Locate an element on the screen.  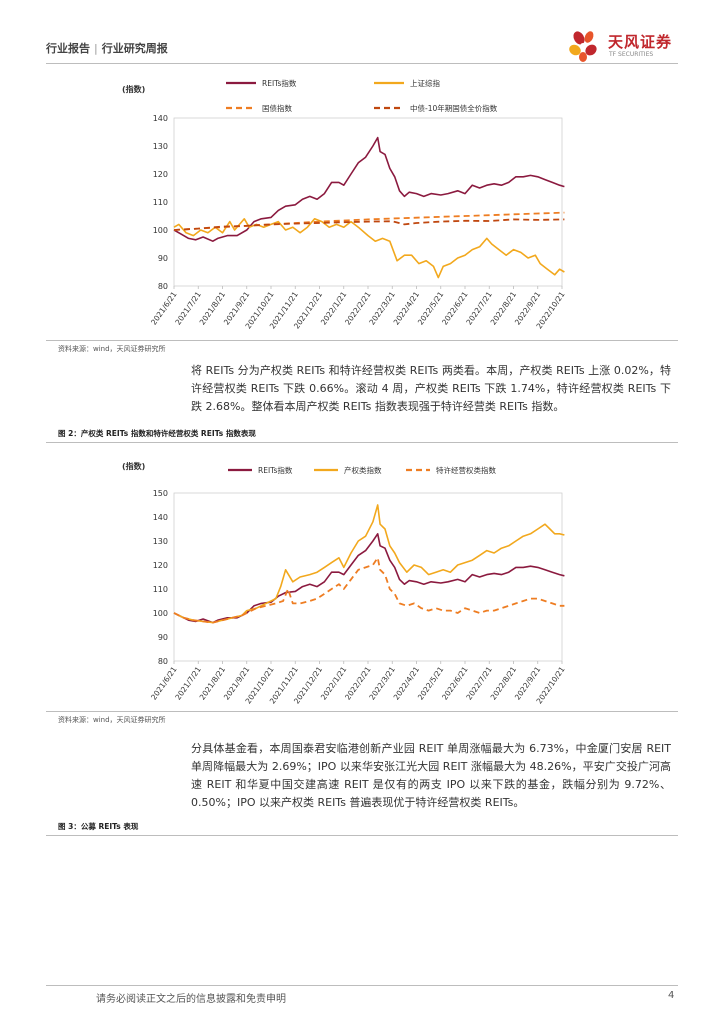
logo-name-en: TF SECURITIES is located at coordinates (631, 54).